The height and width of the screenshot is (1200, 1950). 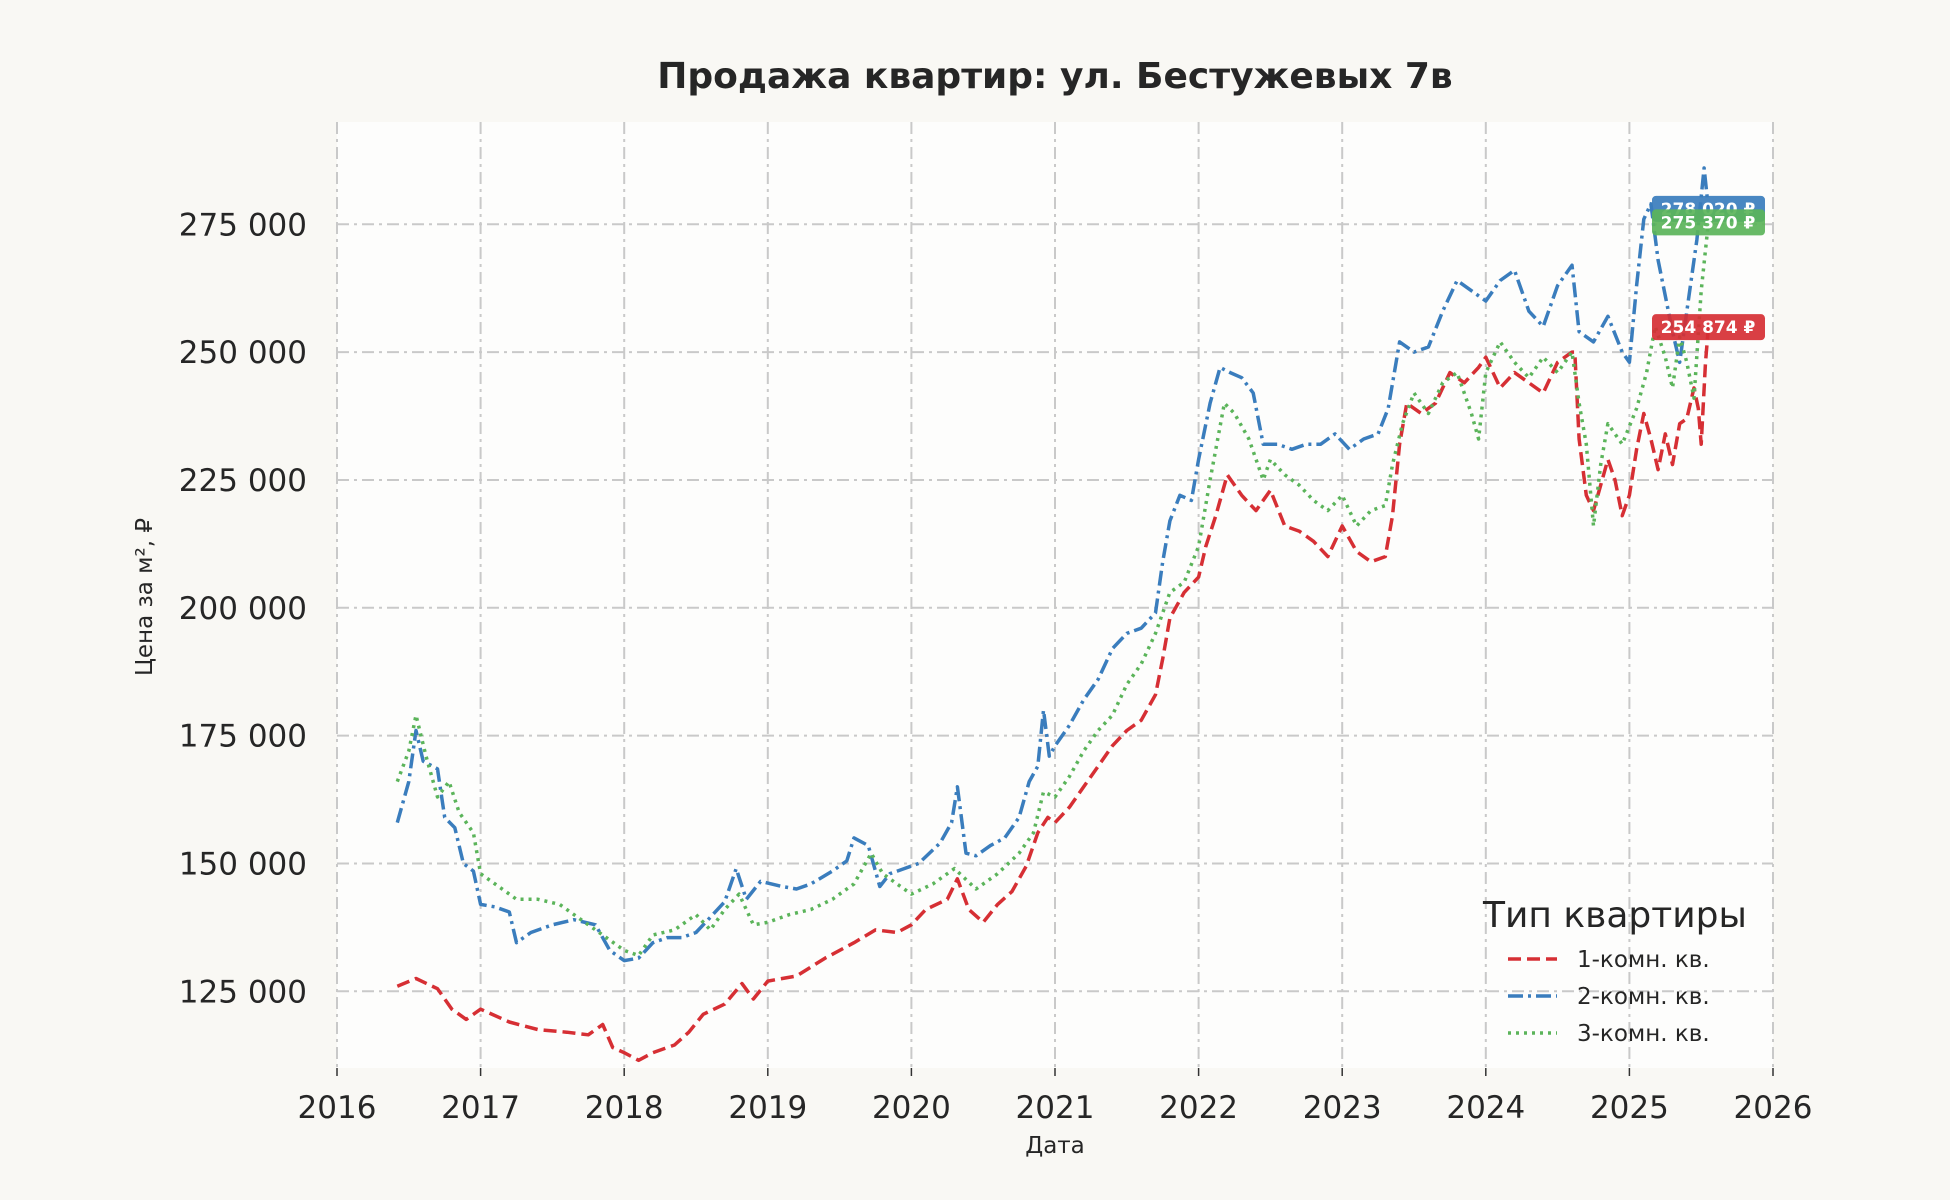 What do you see at coordinates (243, 864) in the screenshot?
I see `y-tick-label: 150 000` at bounding box center [243, 864].